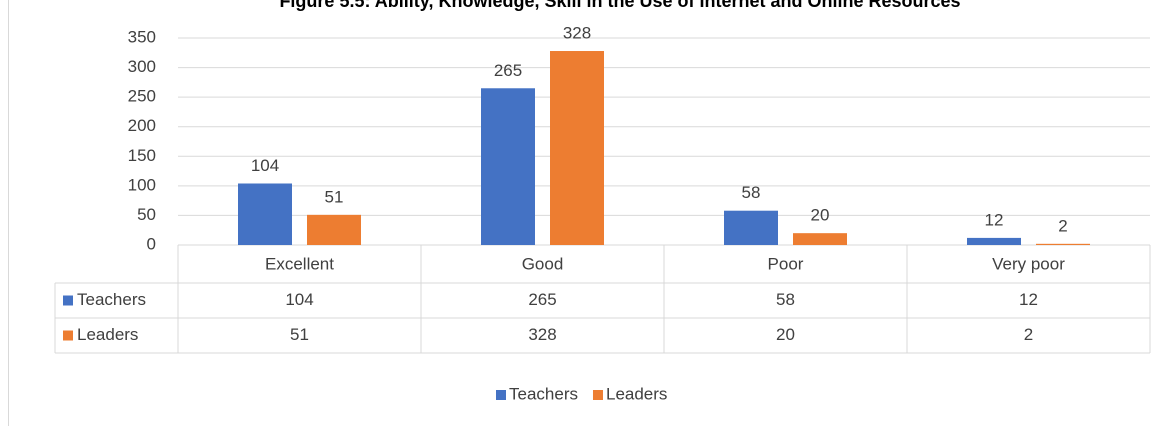 The width and height of the screenshot is (1162, 426). Describe the element at coordinates (1028, 334) in the screenshot. I see `table-cell: 2` at that location.